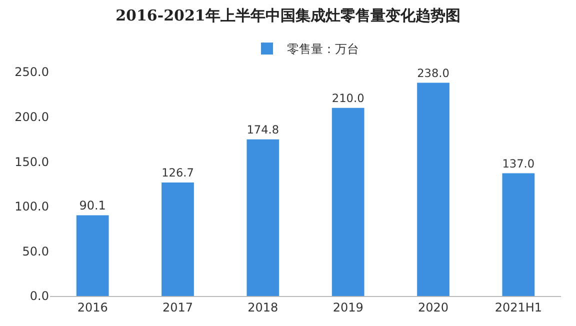 This screenshot has width=576, height=326. I want to click on y-tick-label: 50.0, so click(35, 251).